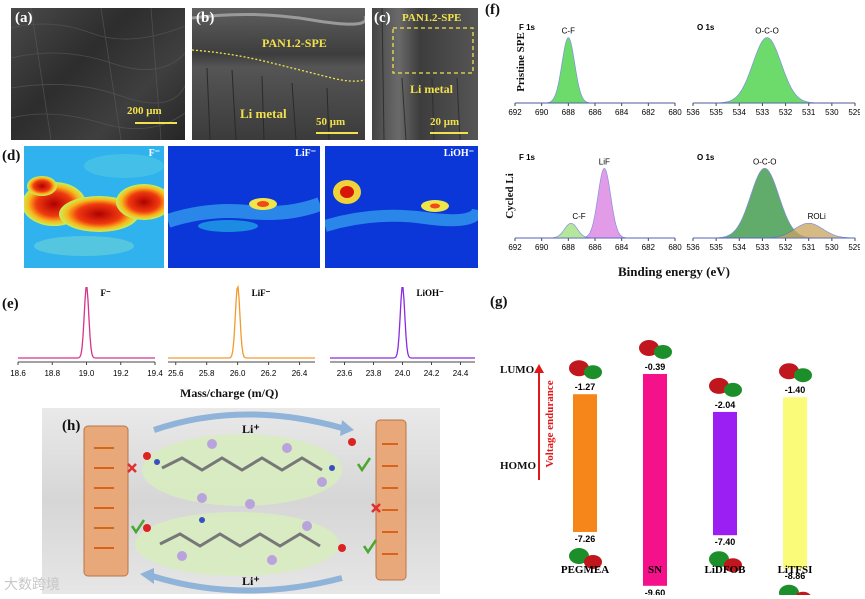 This screenshot has width=865, height=599. What do you see at coordinates (263, 113) in the screenshot?
I see `substrate-label-b: Li metal` at bounding box center [263, 113].